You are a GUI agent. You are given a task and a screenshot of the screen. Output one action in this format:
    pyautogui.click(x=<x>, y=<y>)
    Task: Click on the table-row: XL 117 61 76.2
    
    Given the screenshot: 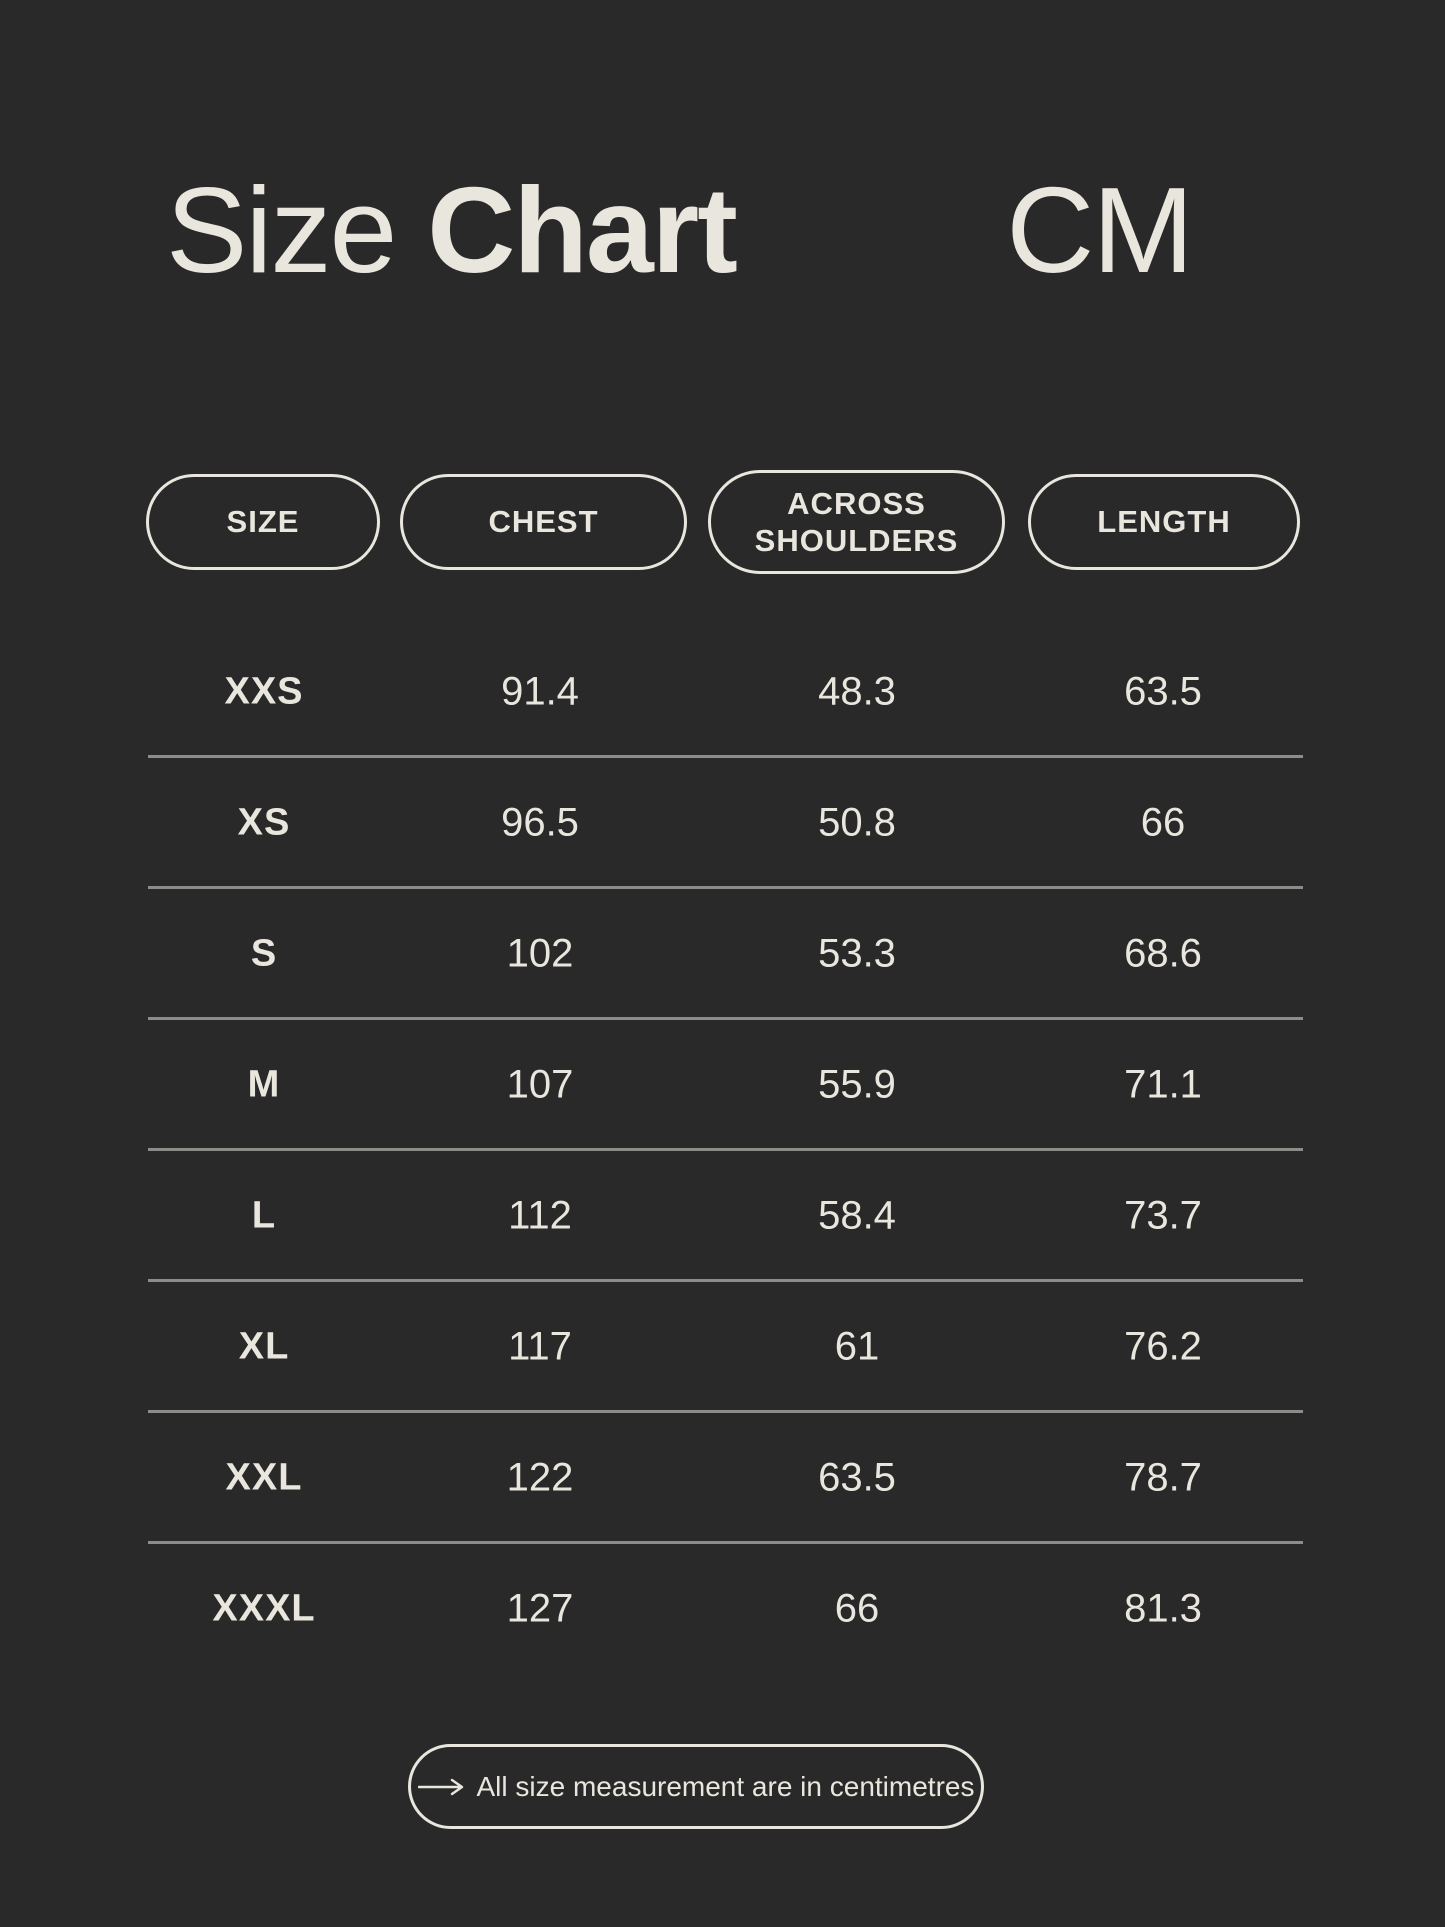 What is the action you would take?
    pyautogui.click(x=722, y=1347)
    